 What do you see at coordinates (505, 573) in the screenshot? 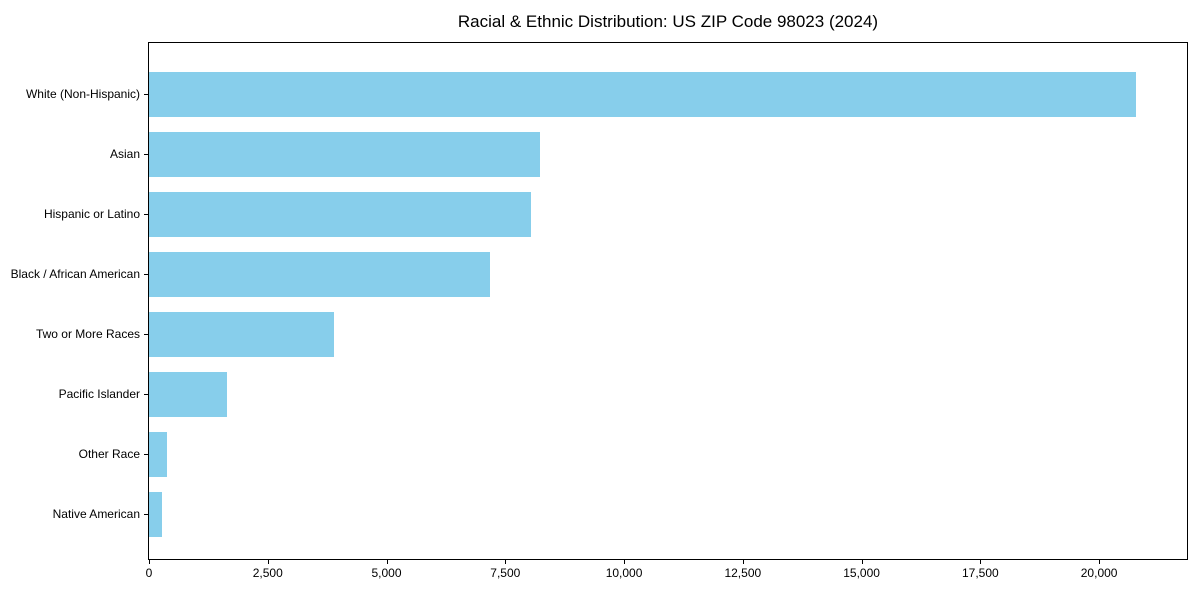
I see `x-tick-label-7500: 7,500` at bounding box center [505, 573].